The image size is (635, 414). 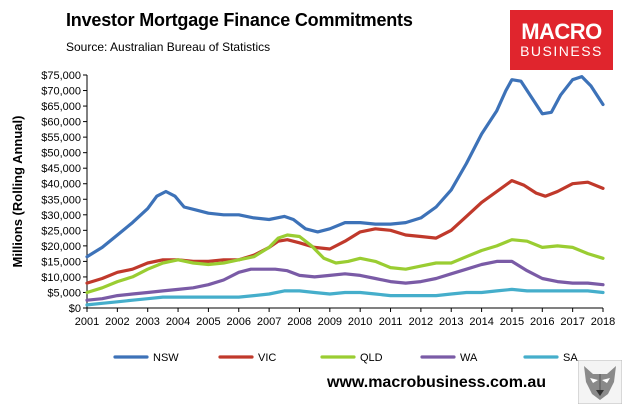 What do you see at coordinates (61, 231) in the screenshot?
I see `y-tick-label: $25,000` at bounding box center [61, 231].